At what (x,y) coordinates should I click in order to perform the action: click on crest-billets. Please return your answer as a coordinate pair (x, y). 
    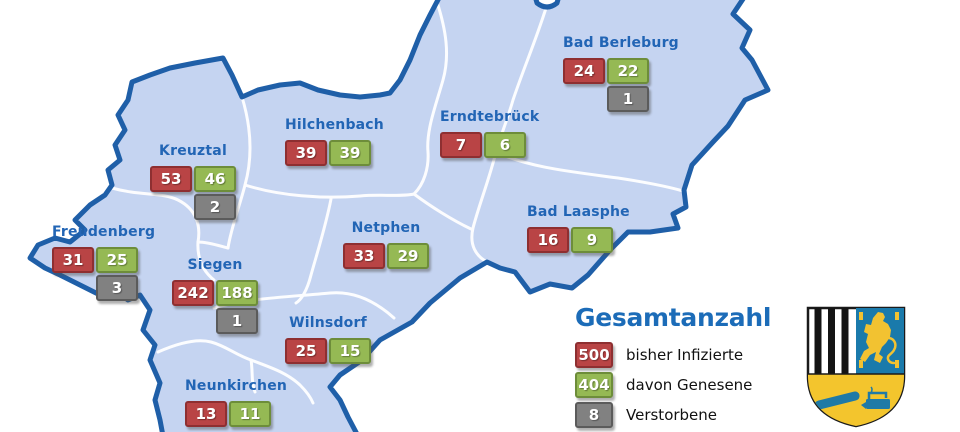
    Looking at the image, I should click on (879, 340).